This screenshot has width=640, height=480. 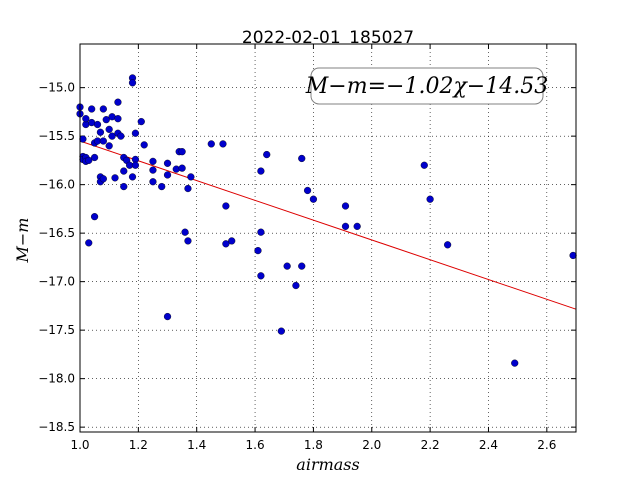 What do you see at coordinates (371, 445) in the screenshot?
I see `x-tick-label: 2.0` at bounding box center [371, 445].